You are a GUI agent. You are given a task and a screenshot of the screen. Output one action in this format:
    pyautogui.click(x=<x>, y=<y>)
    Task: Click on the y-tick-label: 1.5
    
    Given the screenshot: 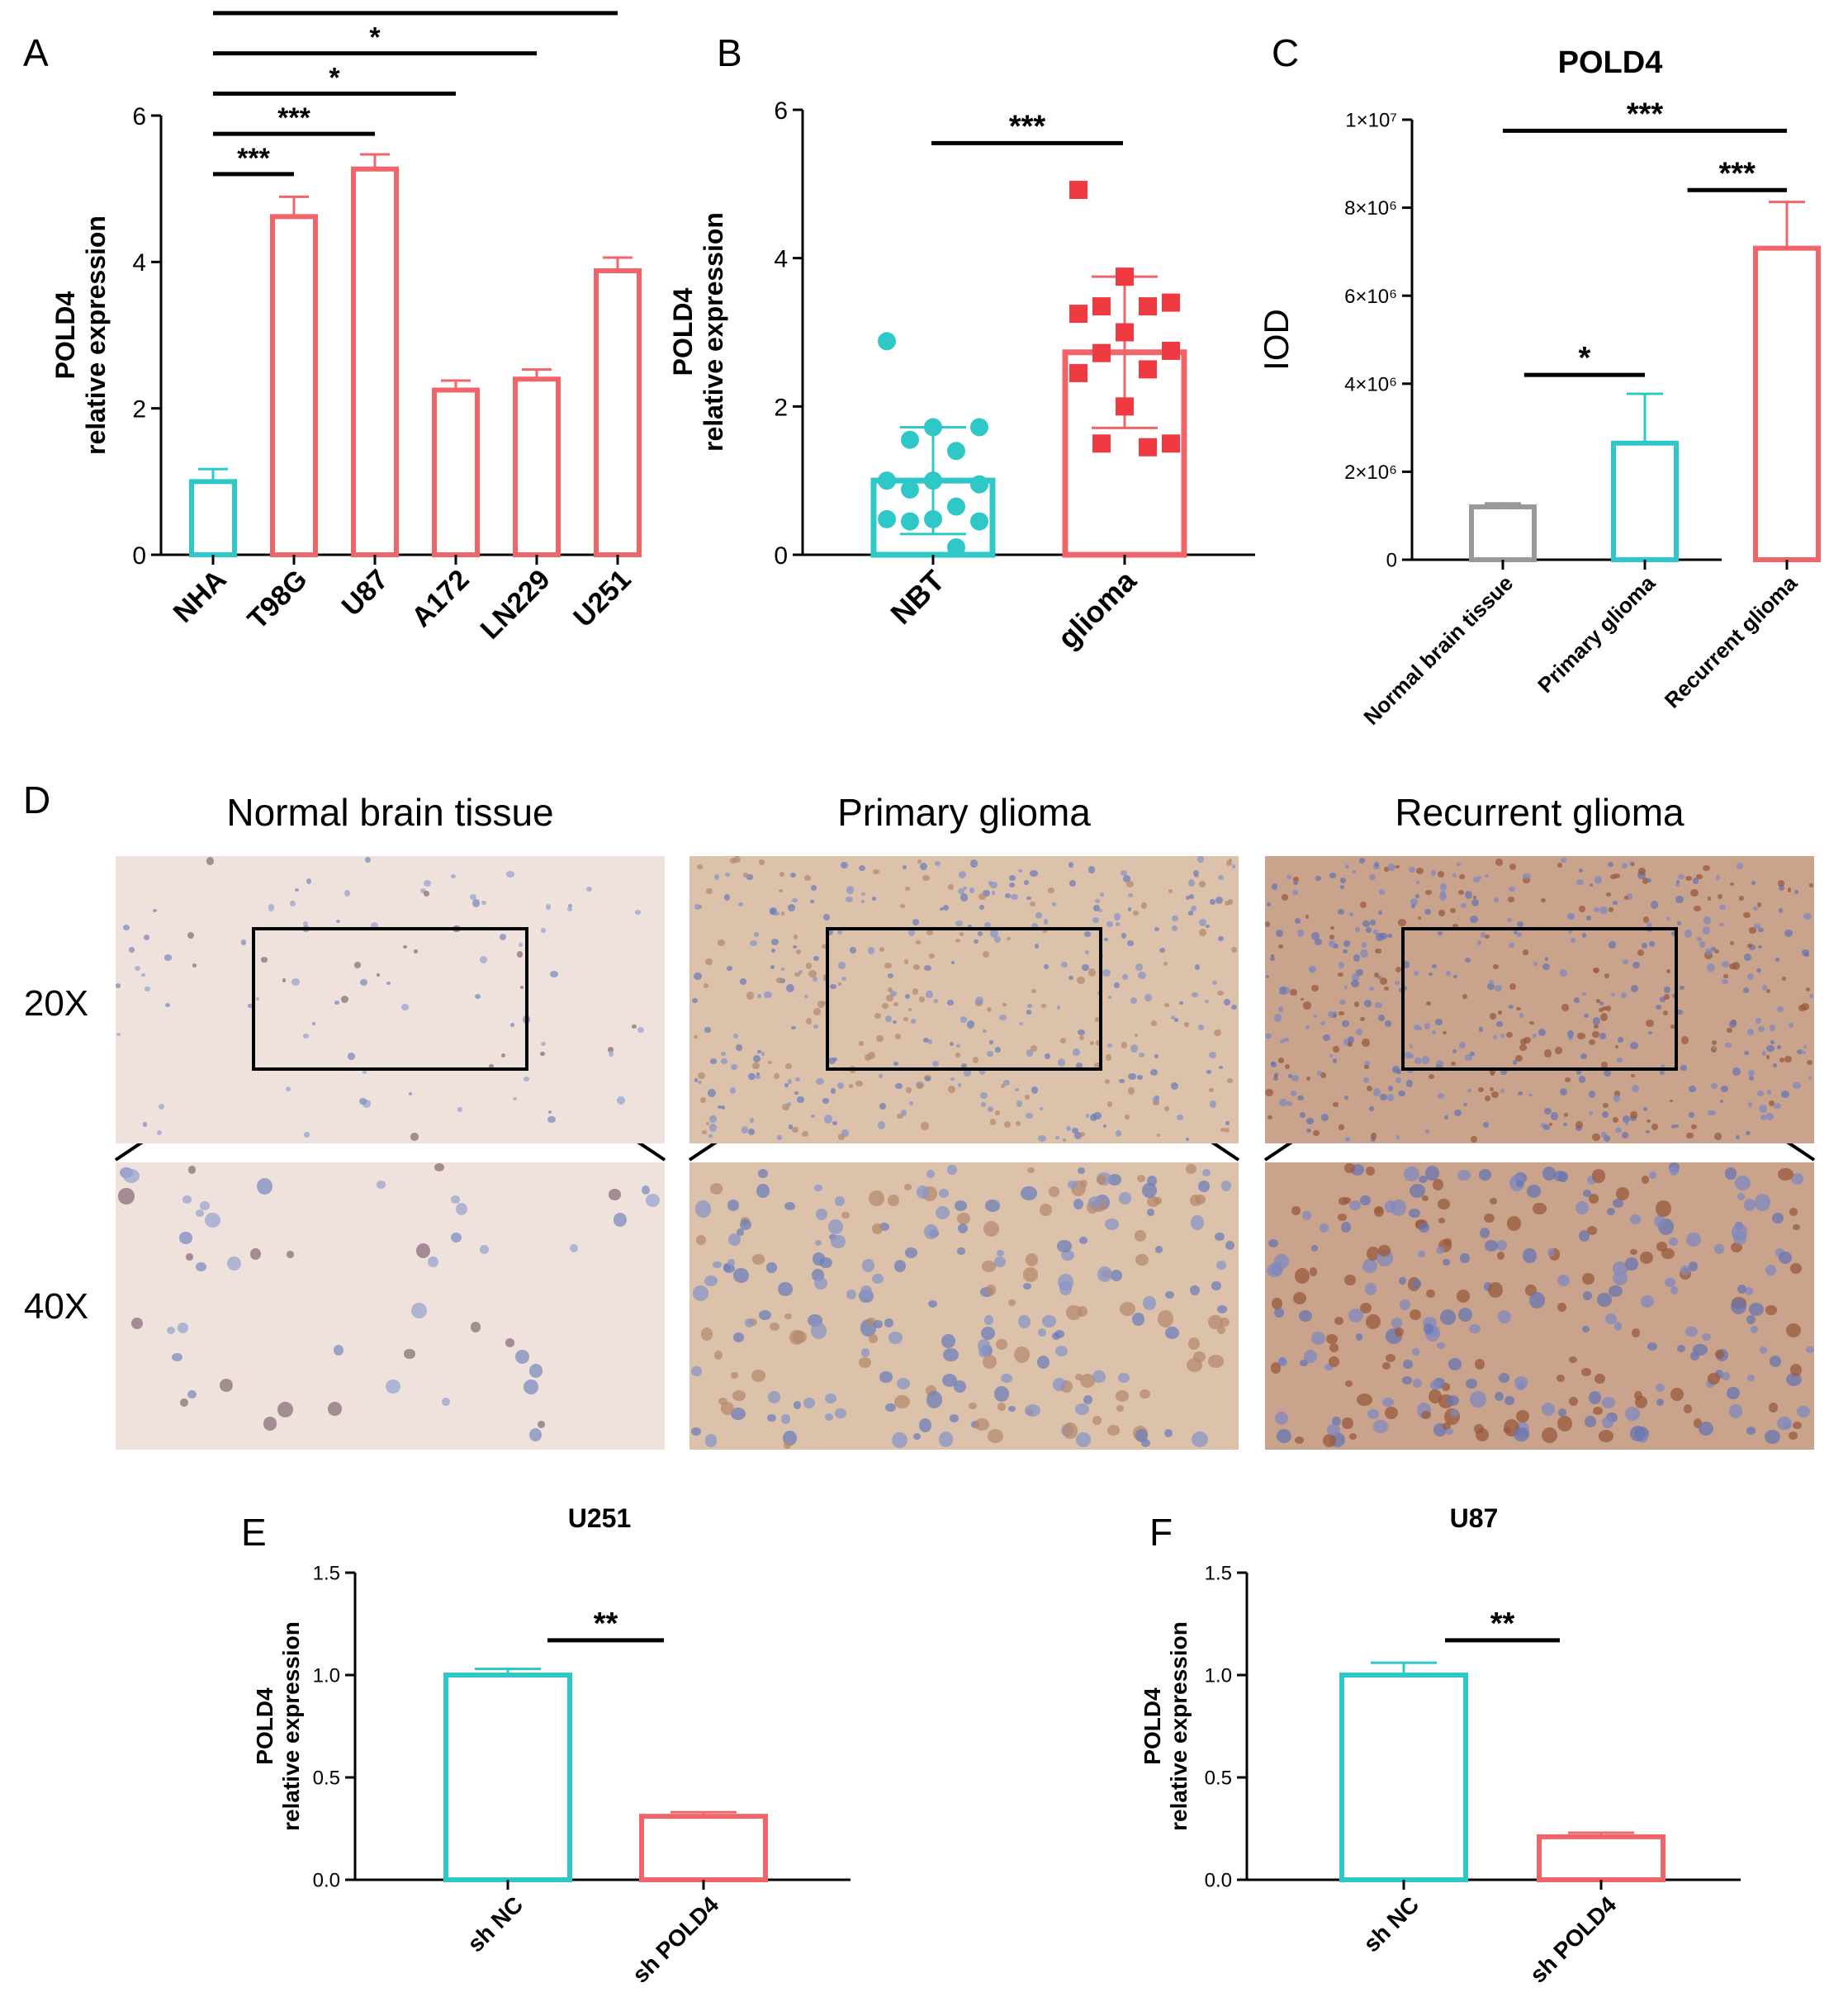 What is the action you would take?
    pyautogui.click(x=326, y=1574)
    